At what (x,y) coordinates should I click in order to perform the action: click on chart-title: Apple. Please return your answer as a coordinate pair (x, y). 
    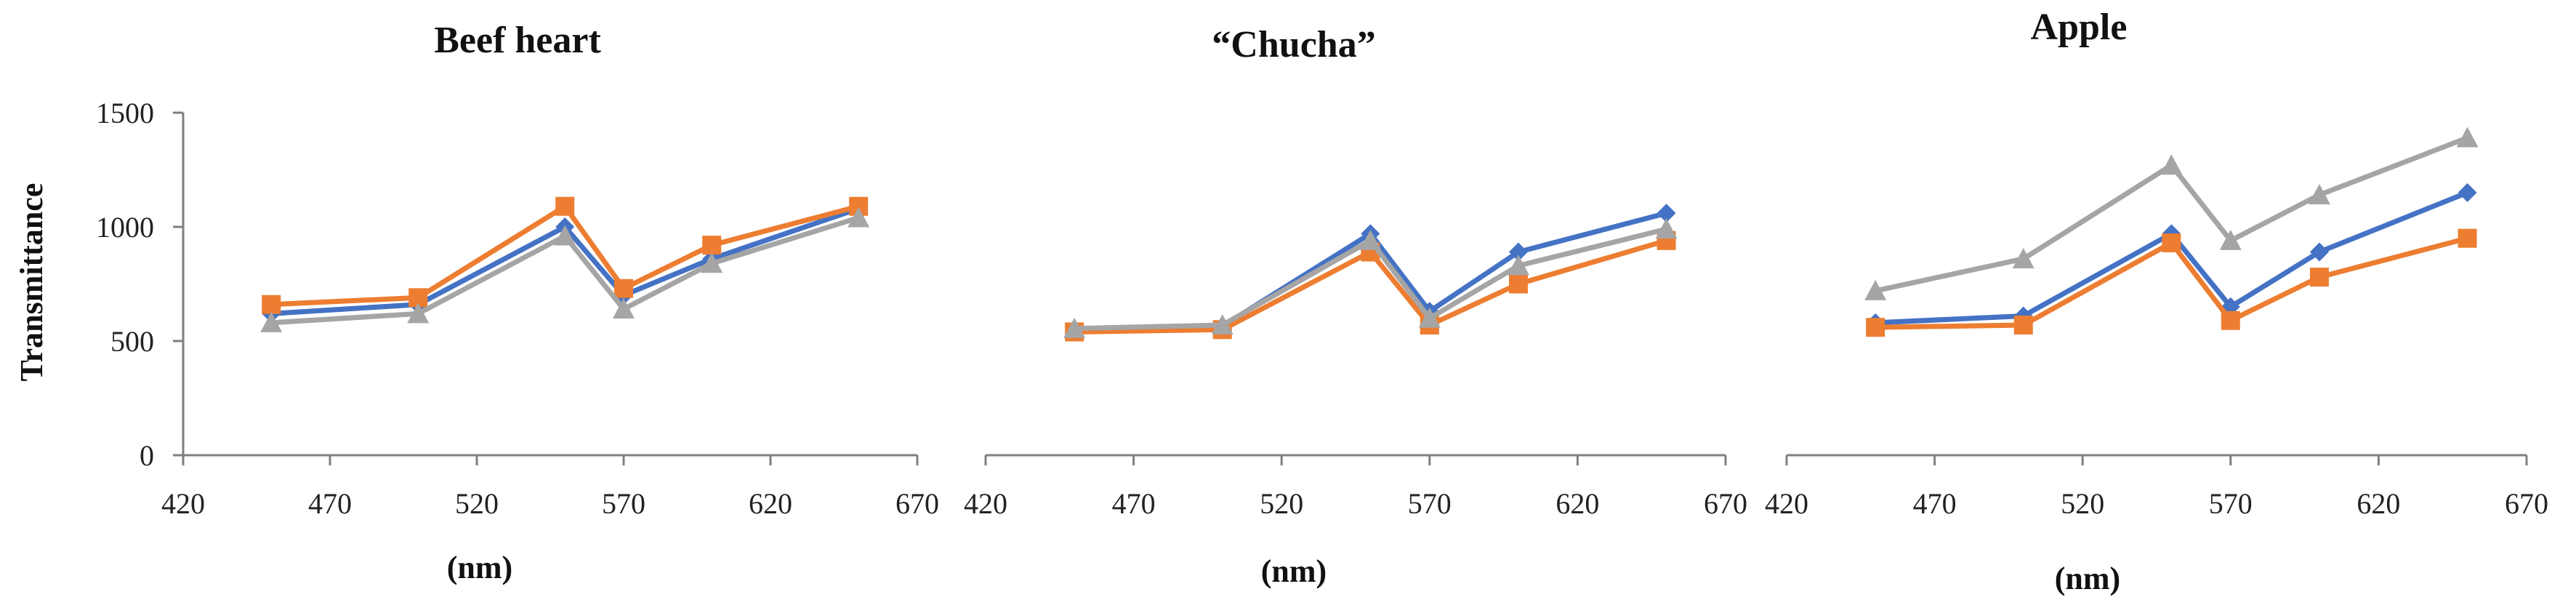
    Looking at the image, I should click on (2079, 28).